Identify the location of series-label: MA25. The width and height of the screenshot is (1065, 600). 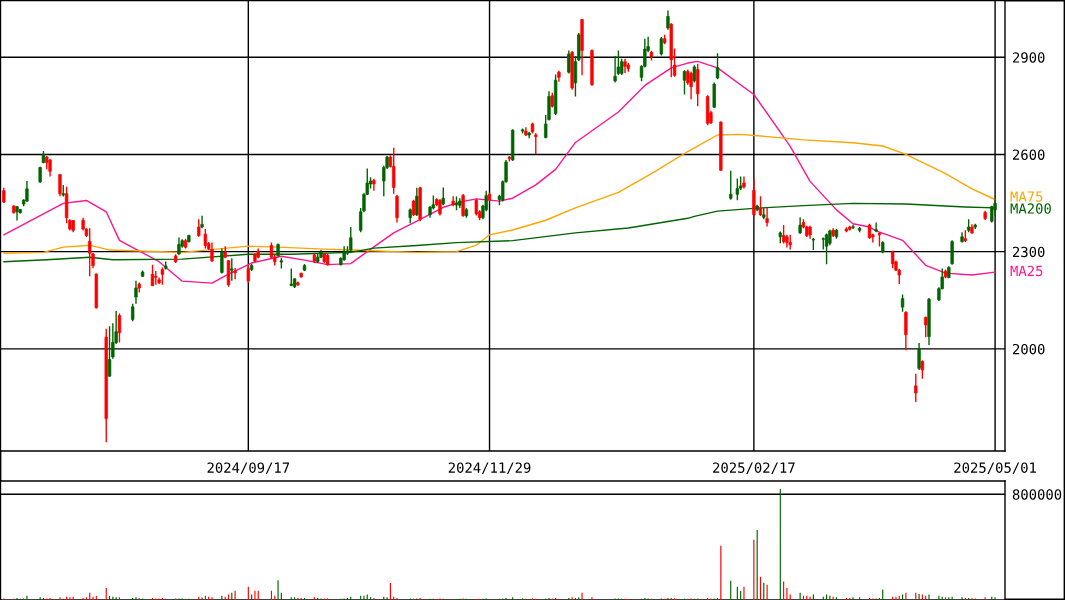
(1026, 271).